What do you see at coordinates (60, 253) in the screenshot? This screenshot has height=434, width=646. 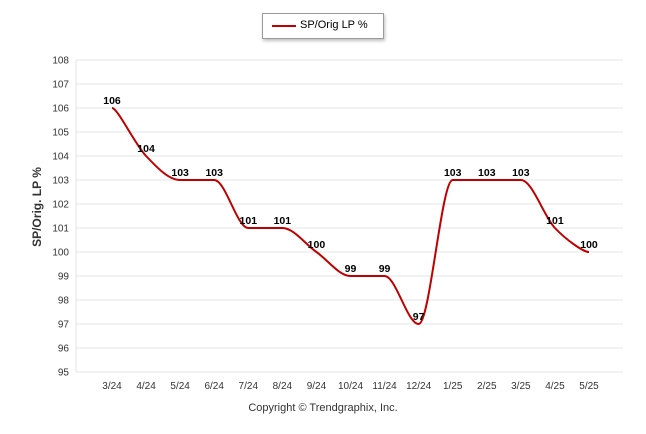 I see `y-tick-label: 100` at bounding box center [60, 253].